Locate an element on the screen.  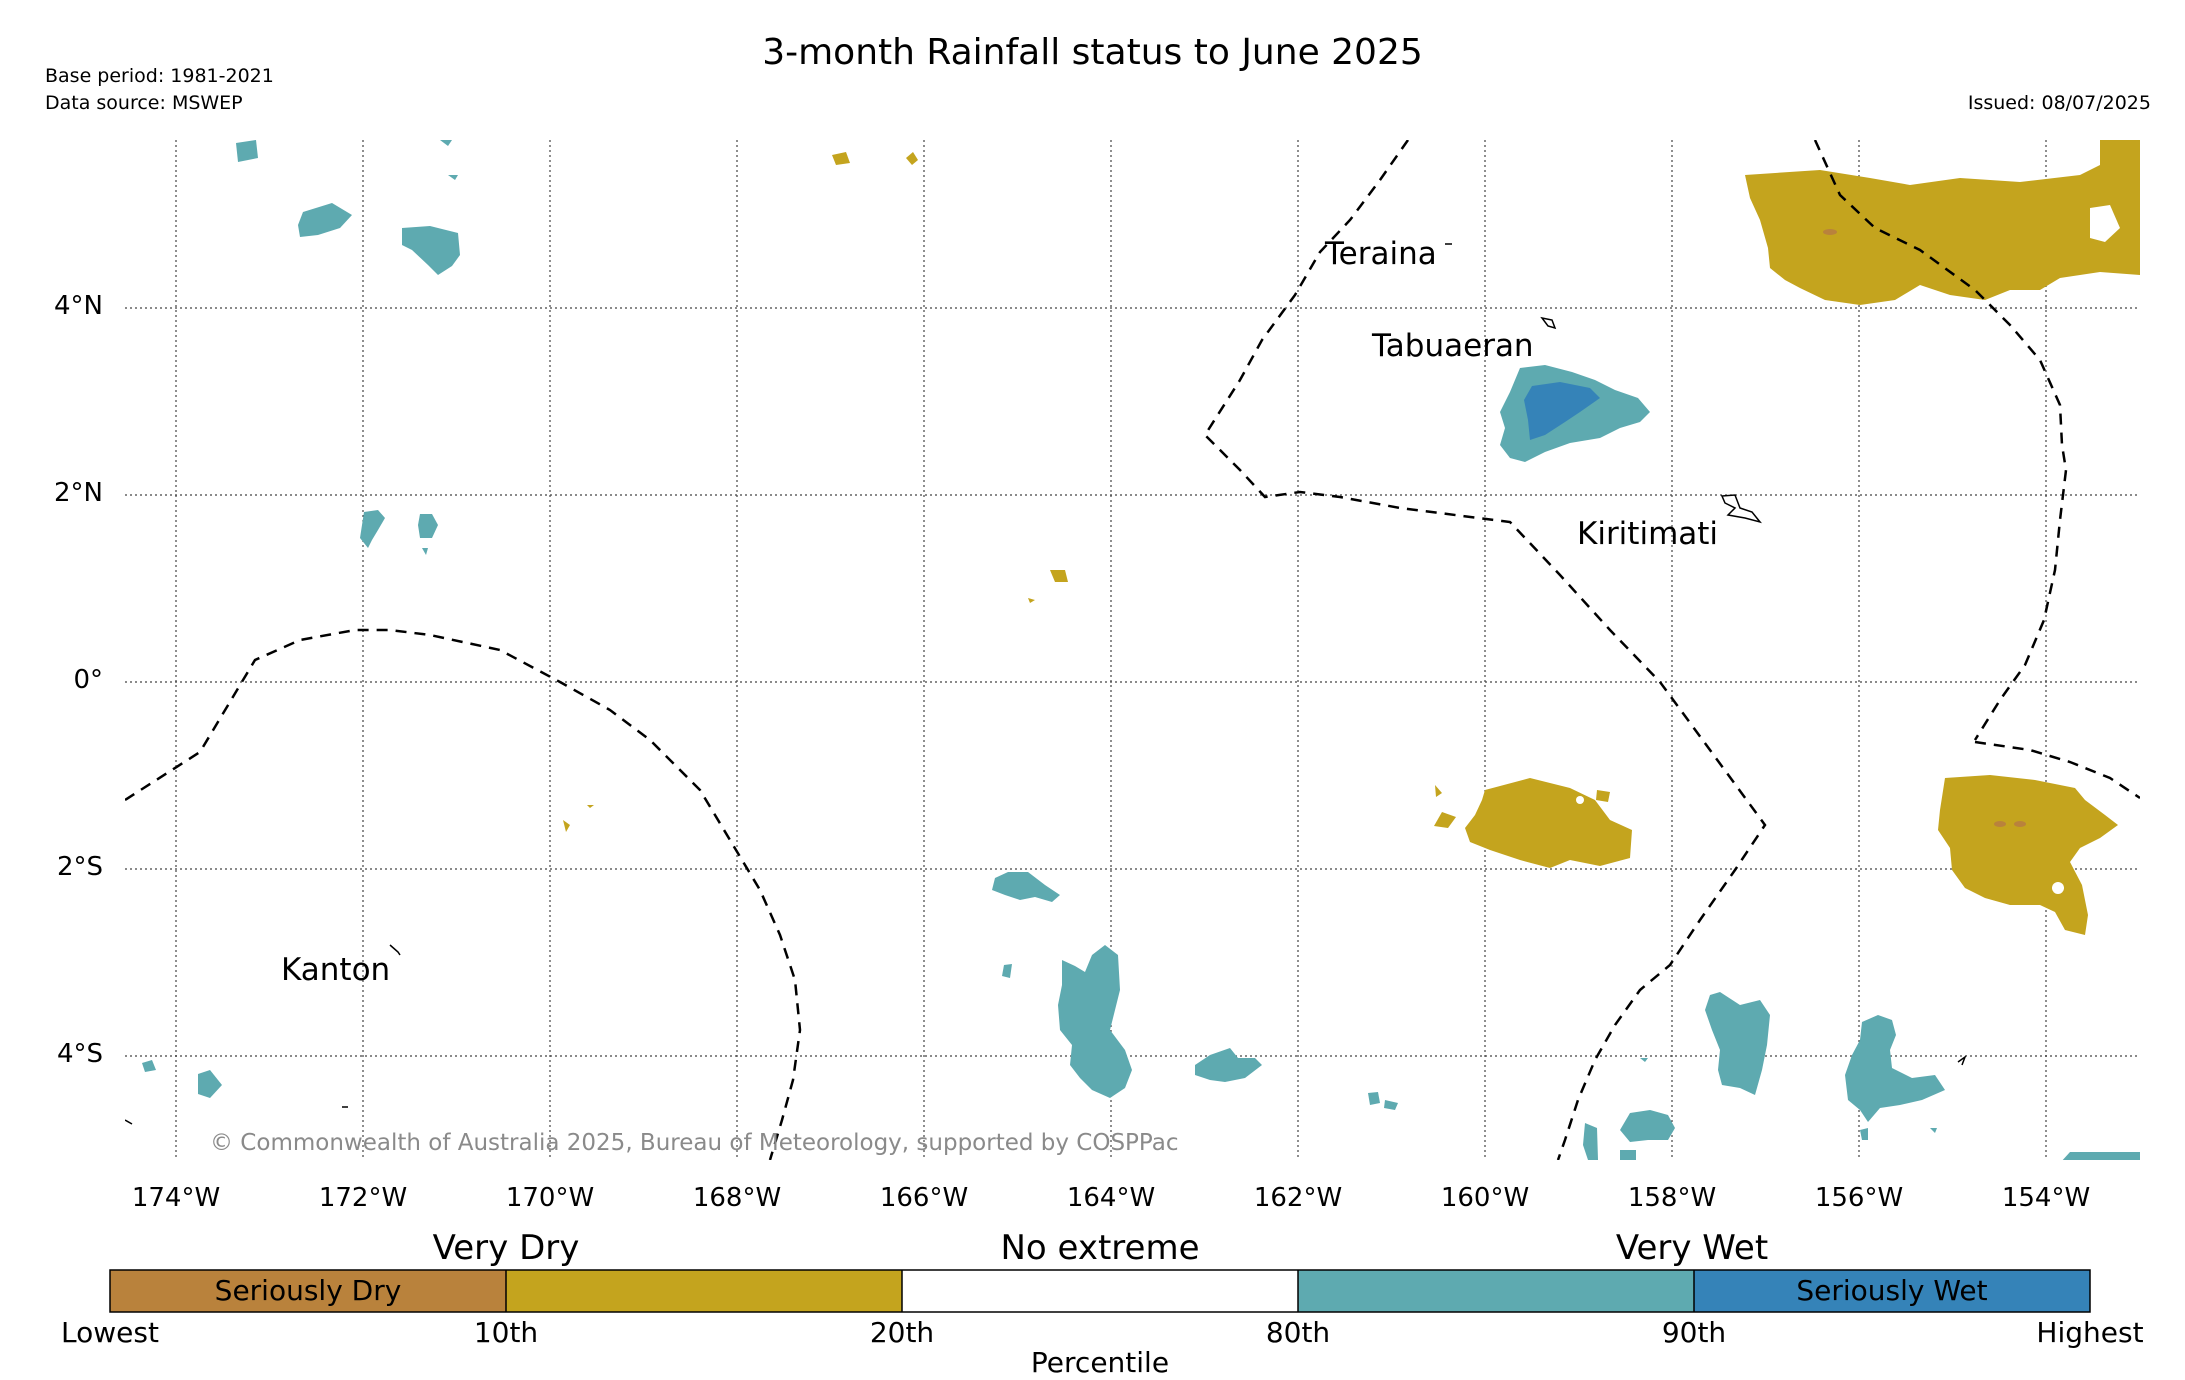
colorbar-label-seriously-dry: Seriously Dry is located at coordinates (308, 1290).